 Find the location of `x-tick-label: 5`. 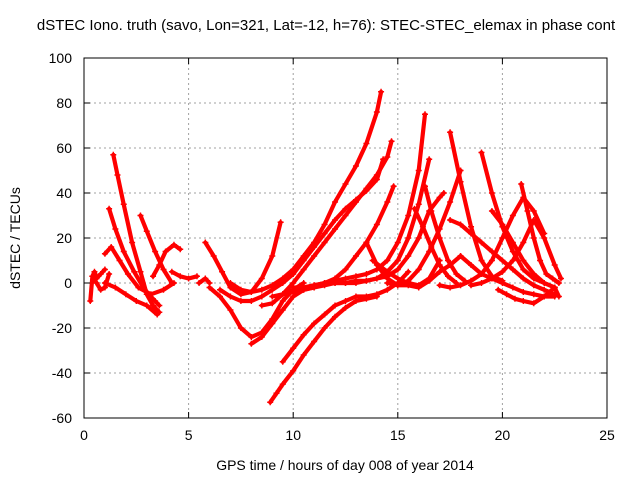

x-tick-label: 5 is located at coordinates (189, 435).